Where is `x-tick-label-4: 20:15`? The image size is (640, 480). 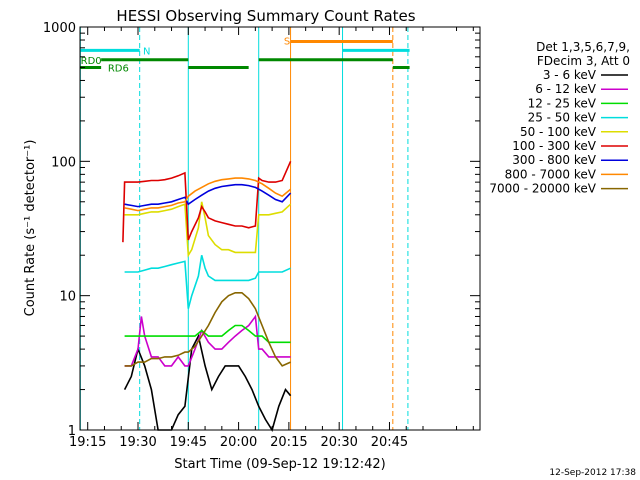
x-tick-label-4: 20:15 is located at coordinates (288, 442).